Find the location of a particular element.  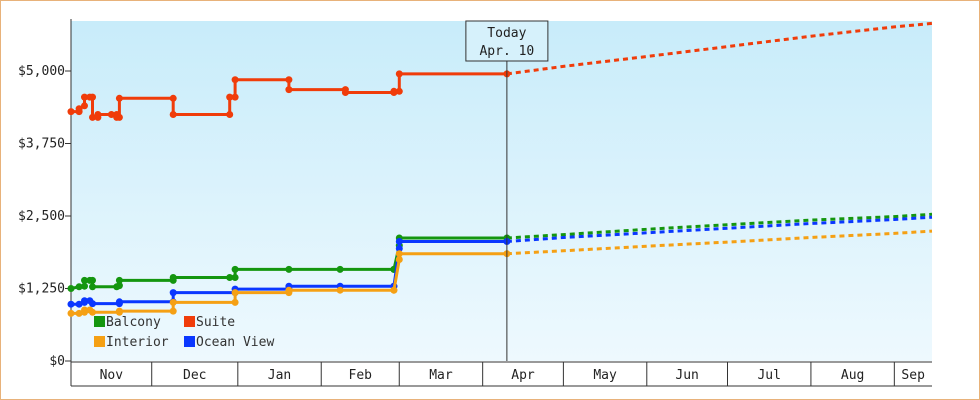

y-tick-label: $5,000 is located at coordinates (41, 71).